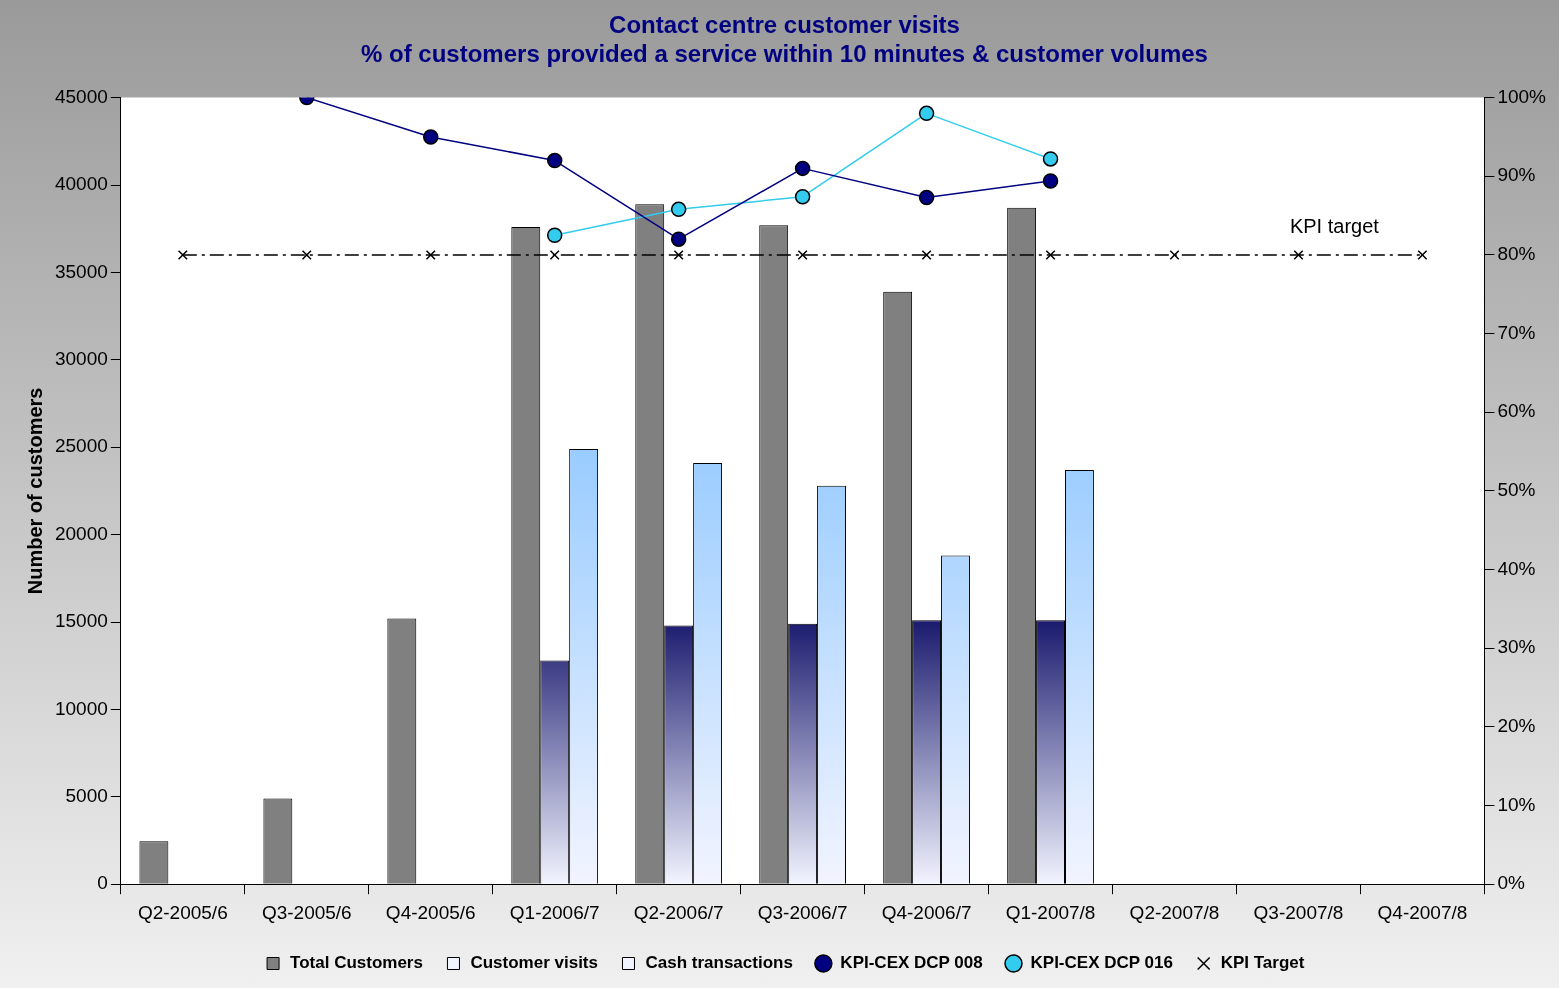 Image resolution: width=1559 pixels, height=988 pixels. What do you see at coordinates (1516, 332) in the screenshot?
I see `y2-tick-label: 70%` at bounding box center [1516, 332].